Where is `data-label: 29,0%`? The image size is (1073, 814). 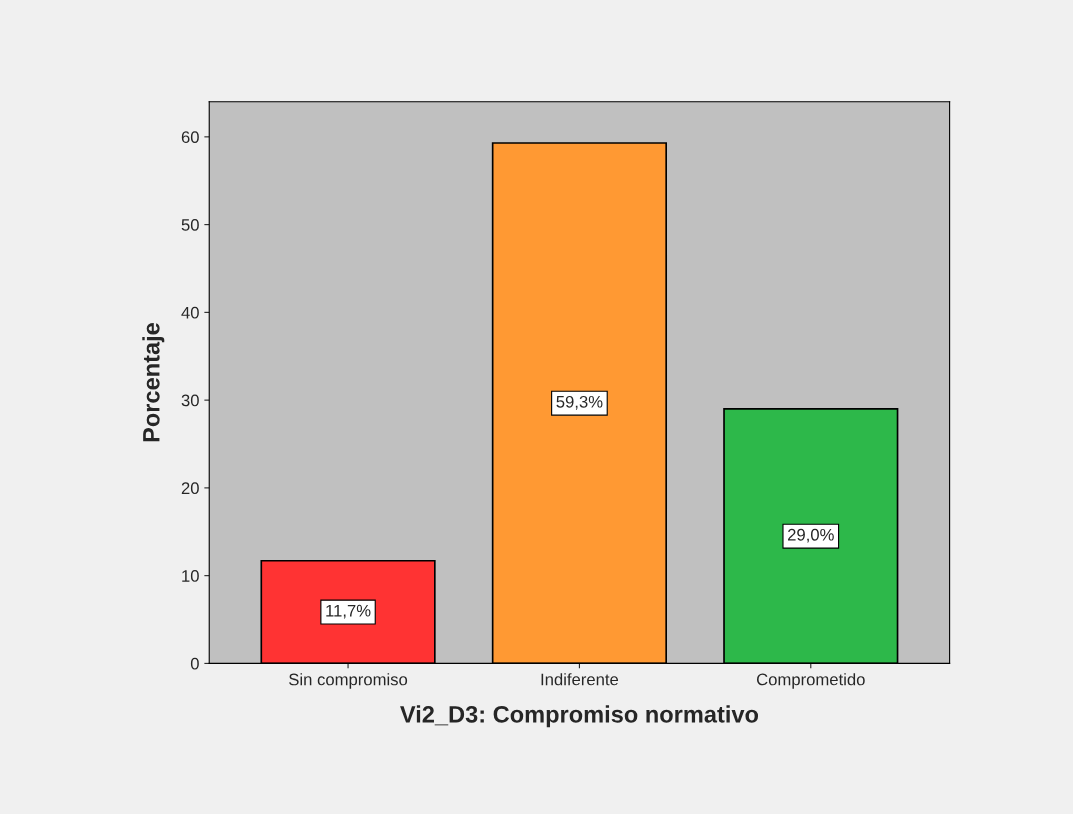 data-label: 29,0% is located at coordinates (811, 535).